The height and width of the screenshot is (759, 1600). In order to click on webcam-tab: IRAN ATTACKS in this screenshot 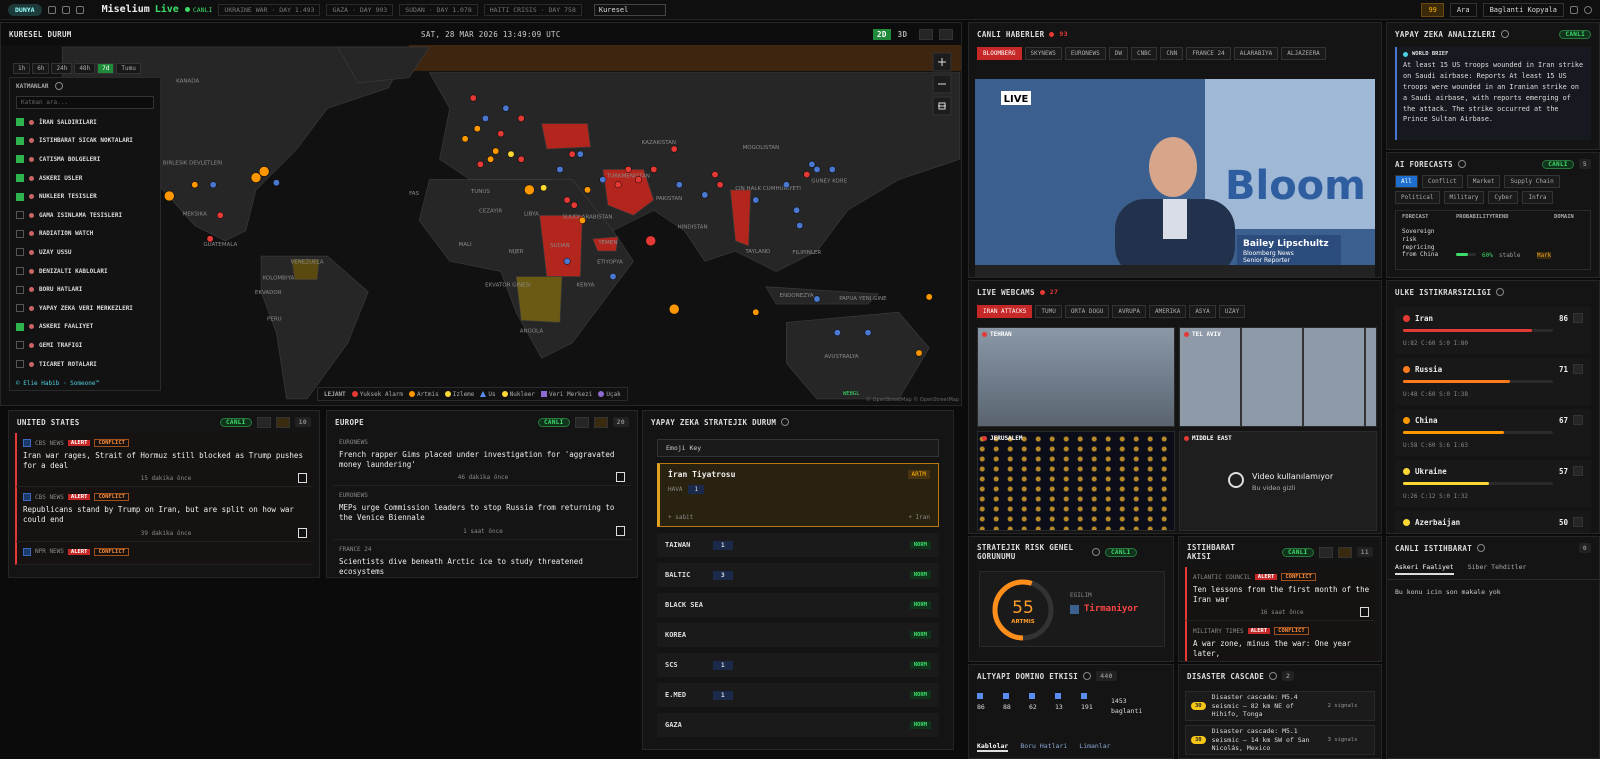, I will do `click(1005, 311)`.